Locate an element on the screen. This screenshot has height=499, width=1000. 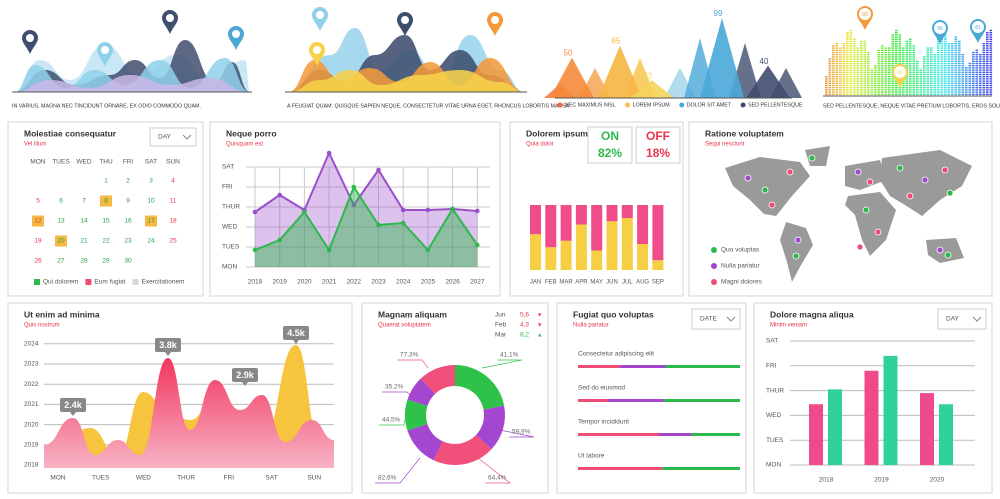
x-tick-label: 2019 is located at coordinates (881, 480).